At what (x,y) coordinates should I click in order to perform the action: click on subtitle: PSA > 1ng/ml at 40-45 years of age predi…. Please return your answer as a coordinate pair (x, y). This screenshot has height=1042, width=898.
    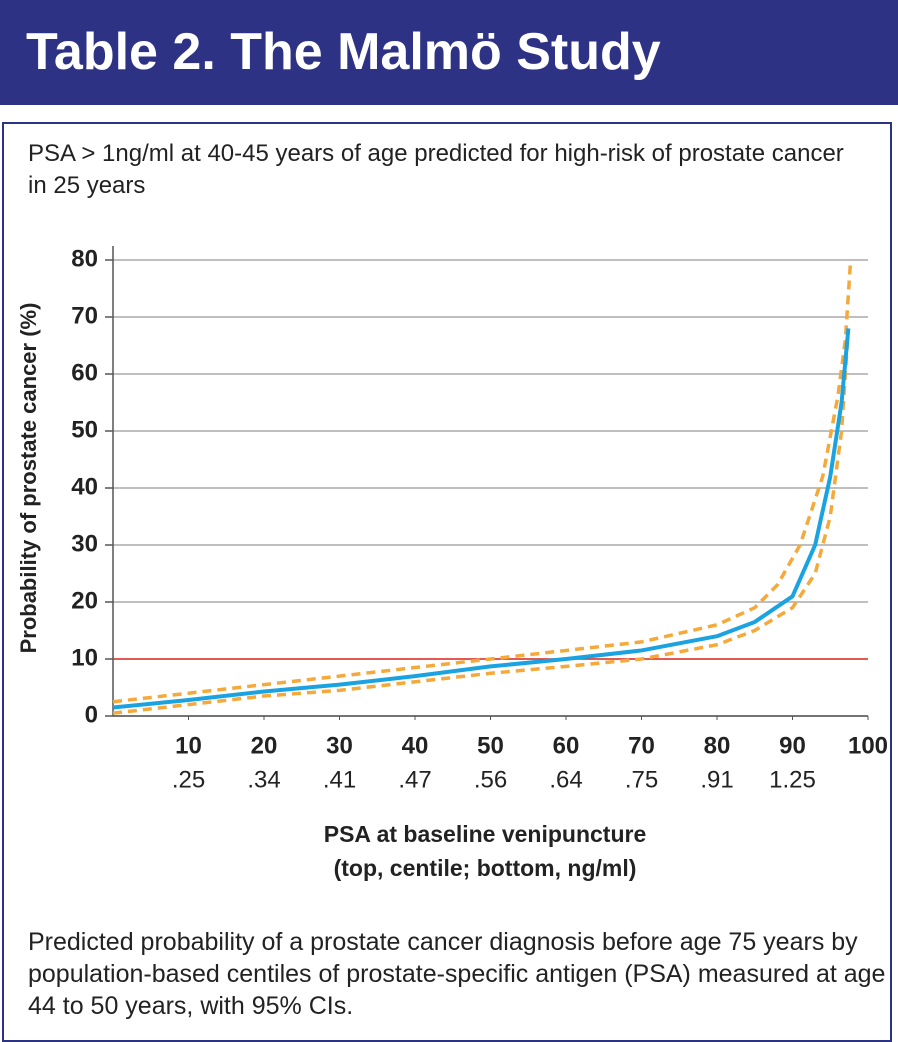
    Looking at the image, I should click on (436, 169).